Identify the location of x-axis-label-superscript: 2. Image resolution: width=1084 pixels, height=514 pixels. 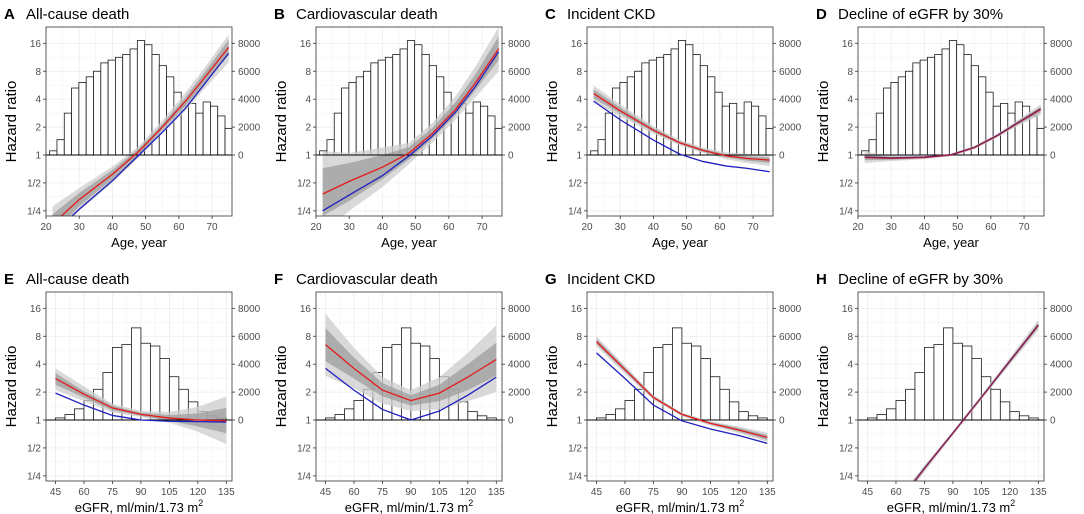
(741, 503).